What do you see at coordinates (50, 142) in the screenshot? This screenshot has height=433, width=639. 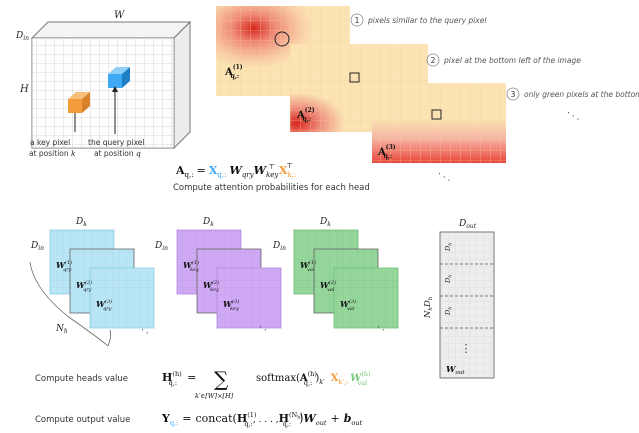 I see `key-pixel-caption: a key pixel` at bounding box center [50, 142].